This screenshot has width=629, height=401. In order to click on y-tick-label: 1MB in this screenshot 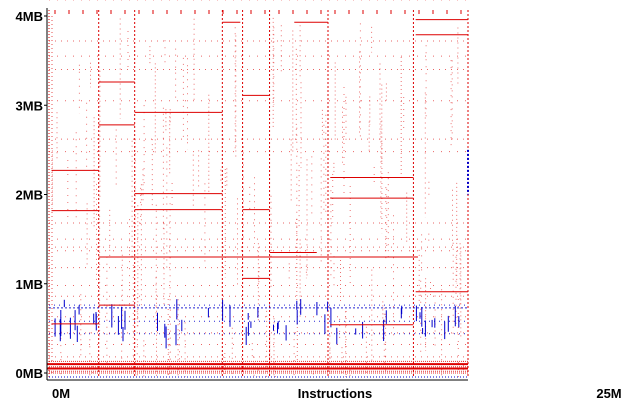, I will do `click(29, 284)`.